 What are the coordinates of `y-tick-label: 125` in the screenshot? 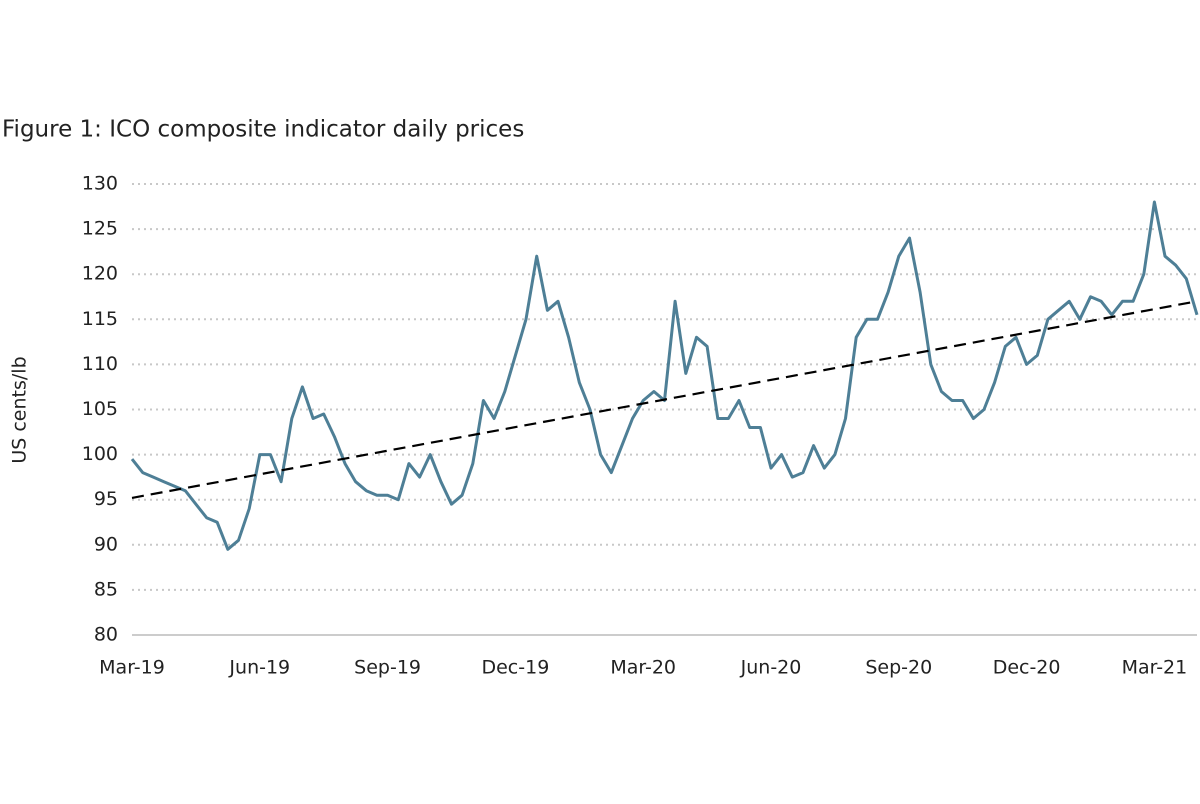 It's located at (100, 229).